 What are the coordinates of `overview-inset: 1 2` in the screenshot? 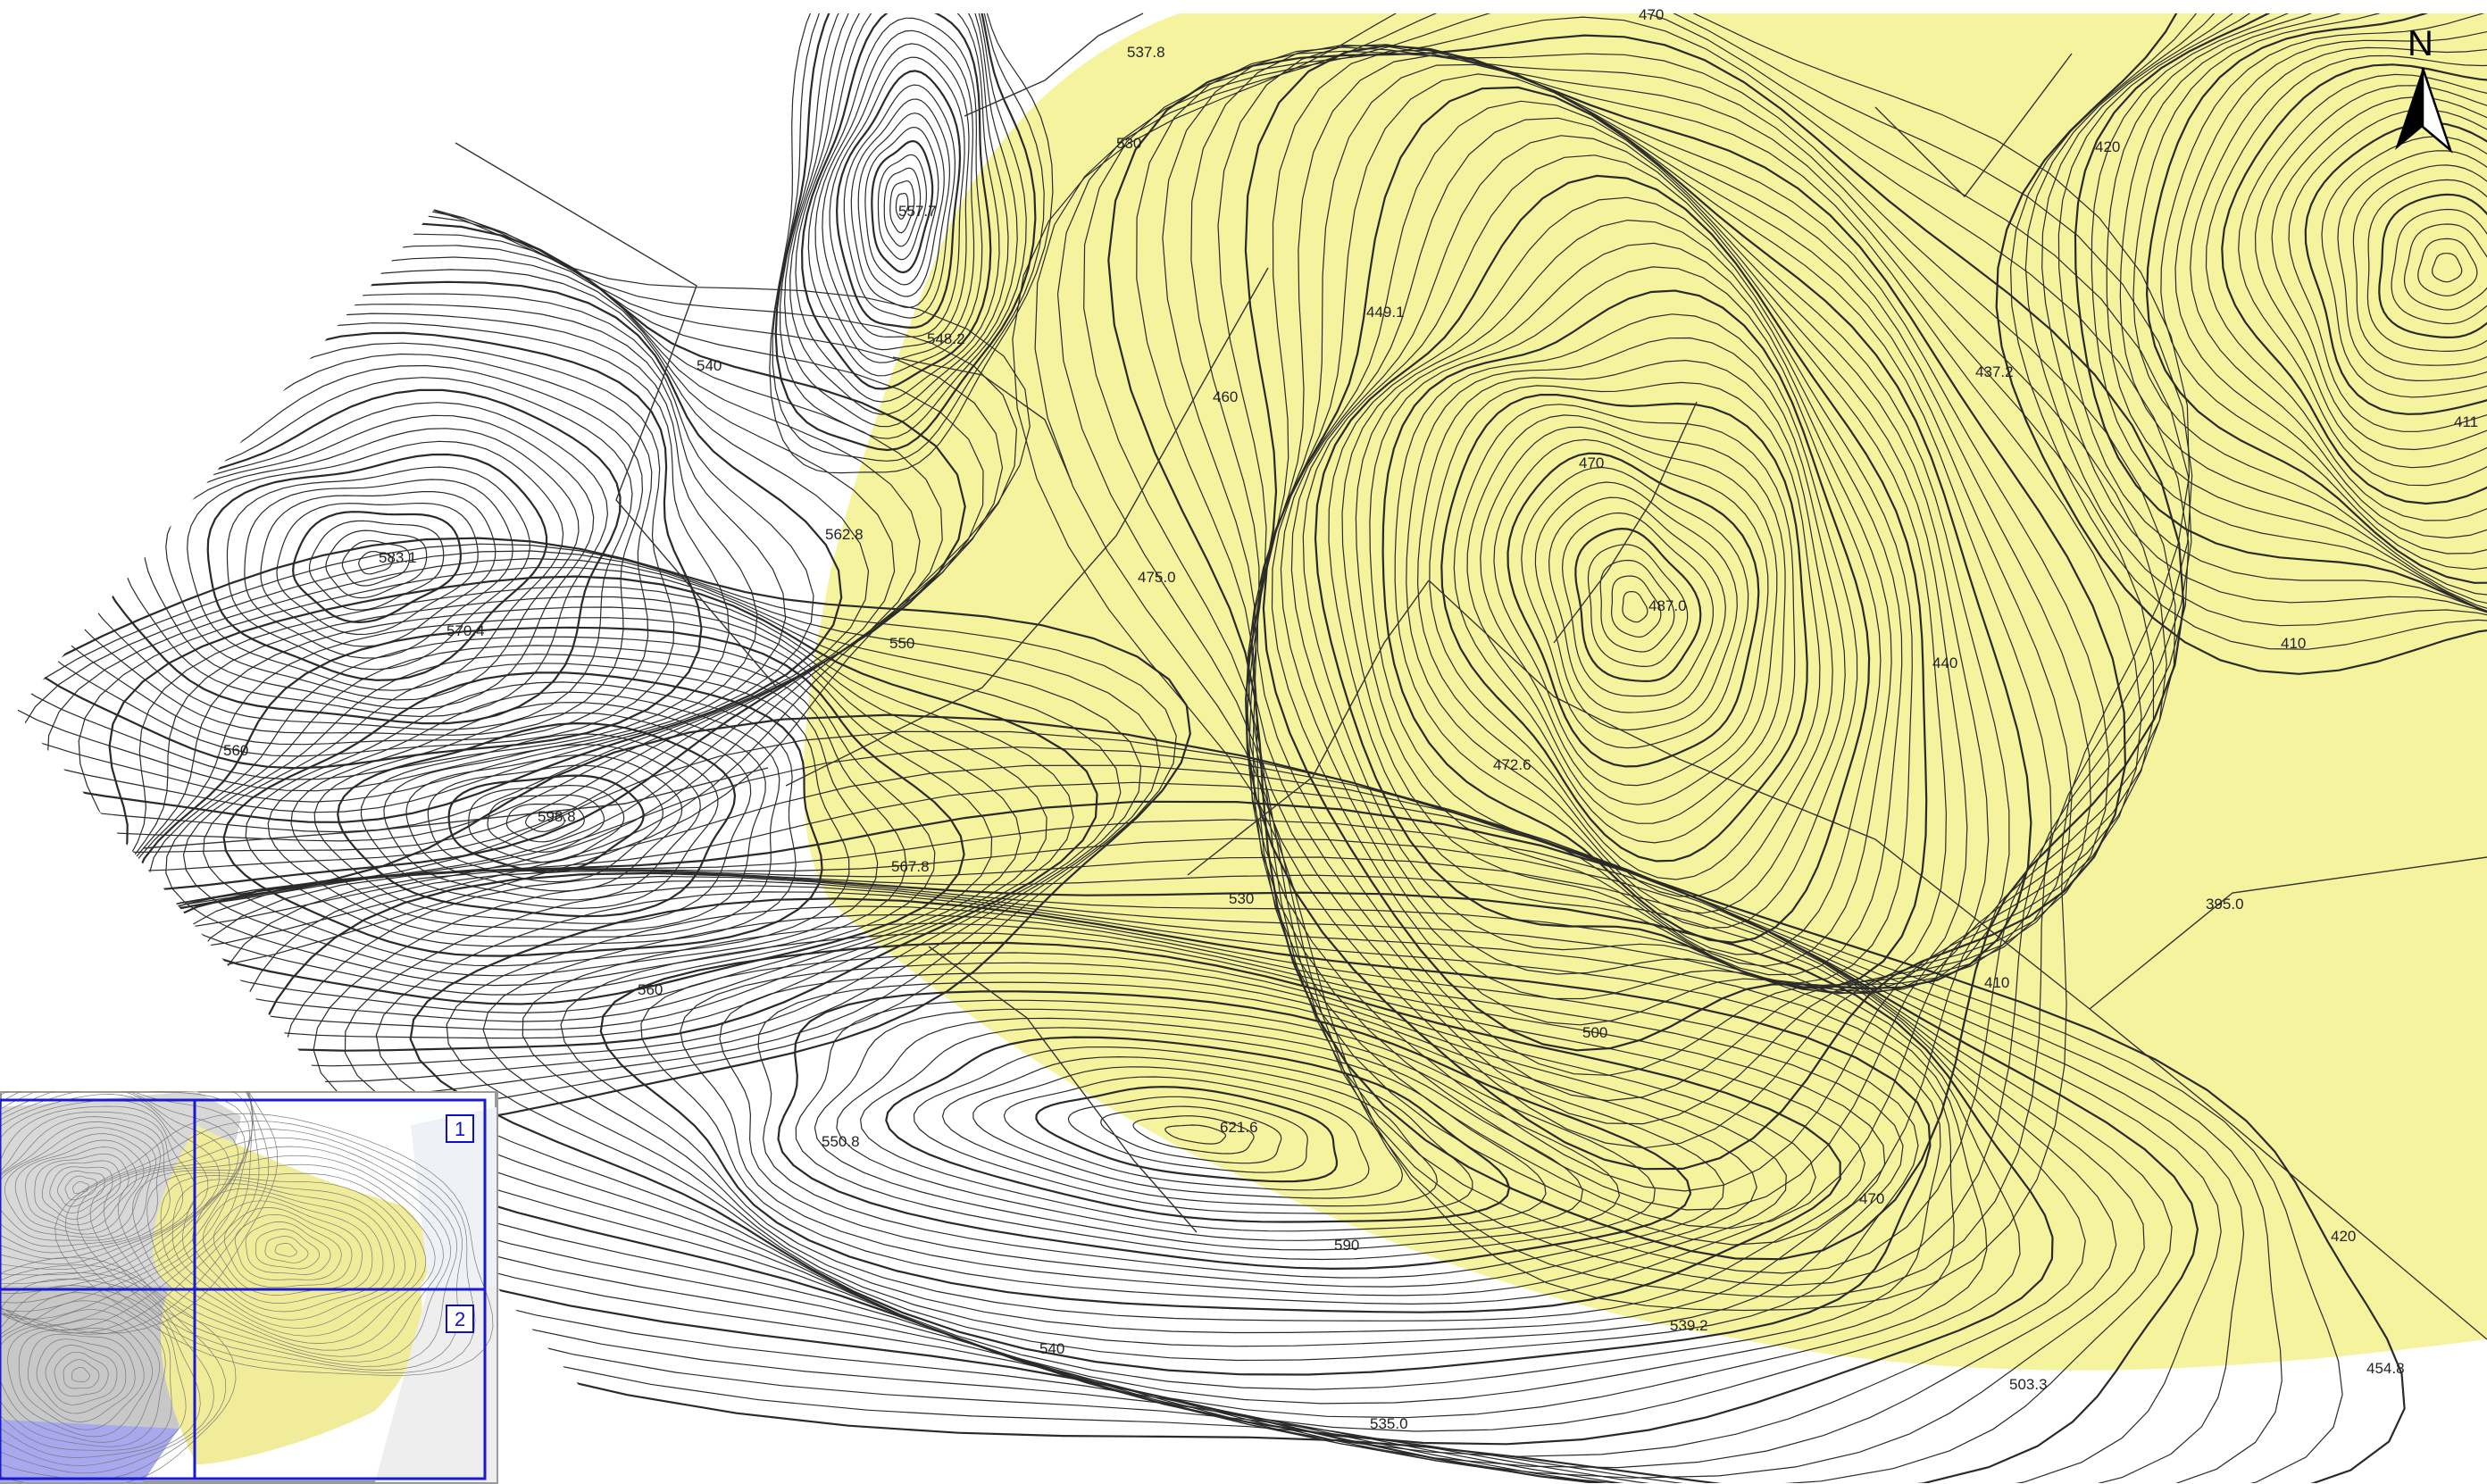 It's located at (249, 1287).